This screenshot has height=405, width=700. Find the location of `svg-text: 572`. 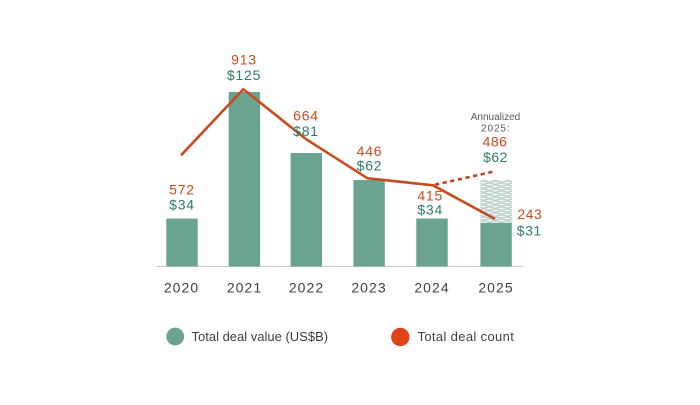

svg-text: 572 is located at coordinates (182, 190).